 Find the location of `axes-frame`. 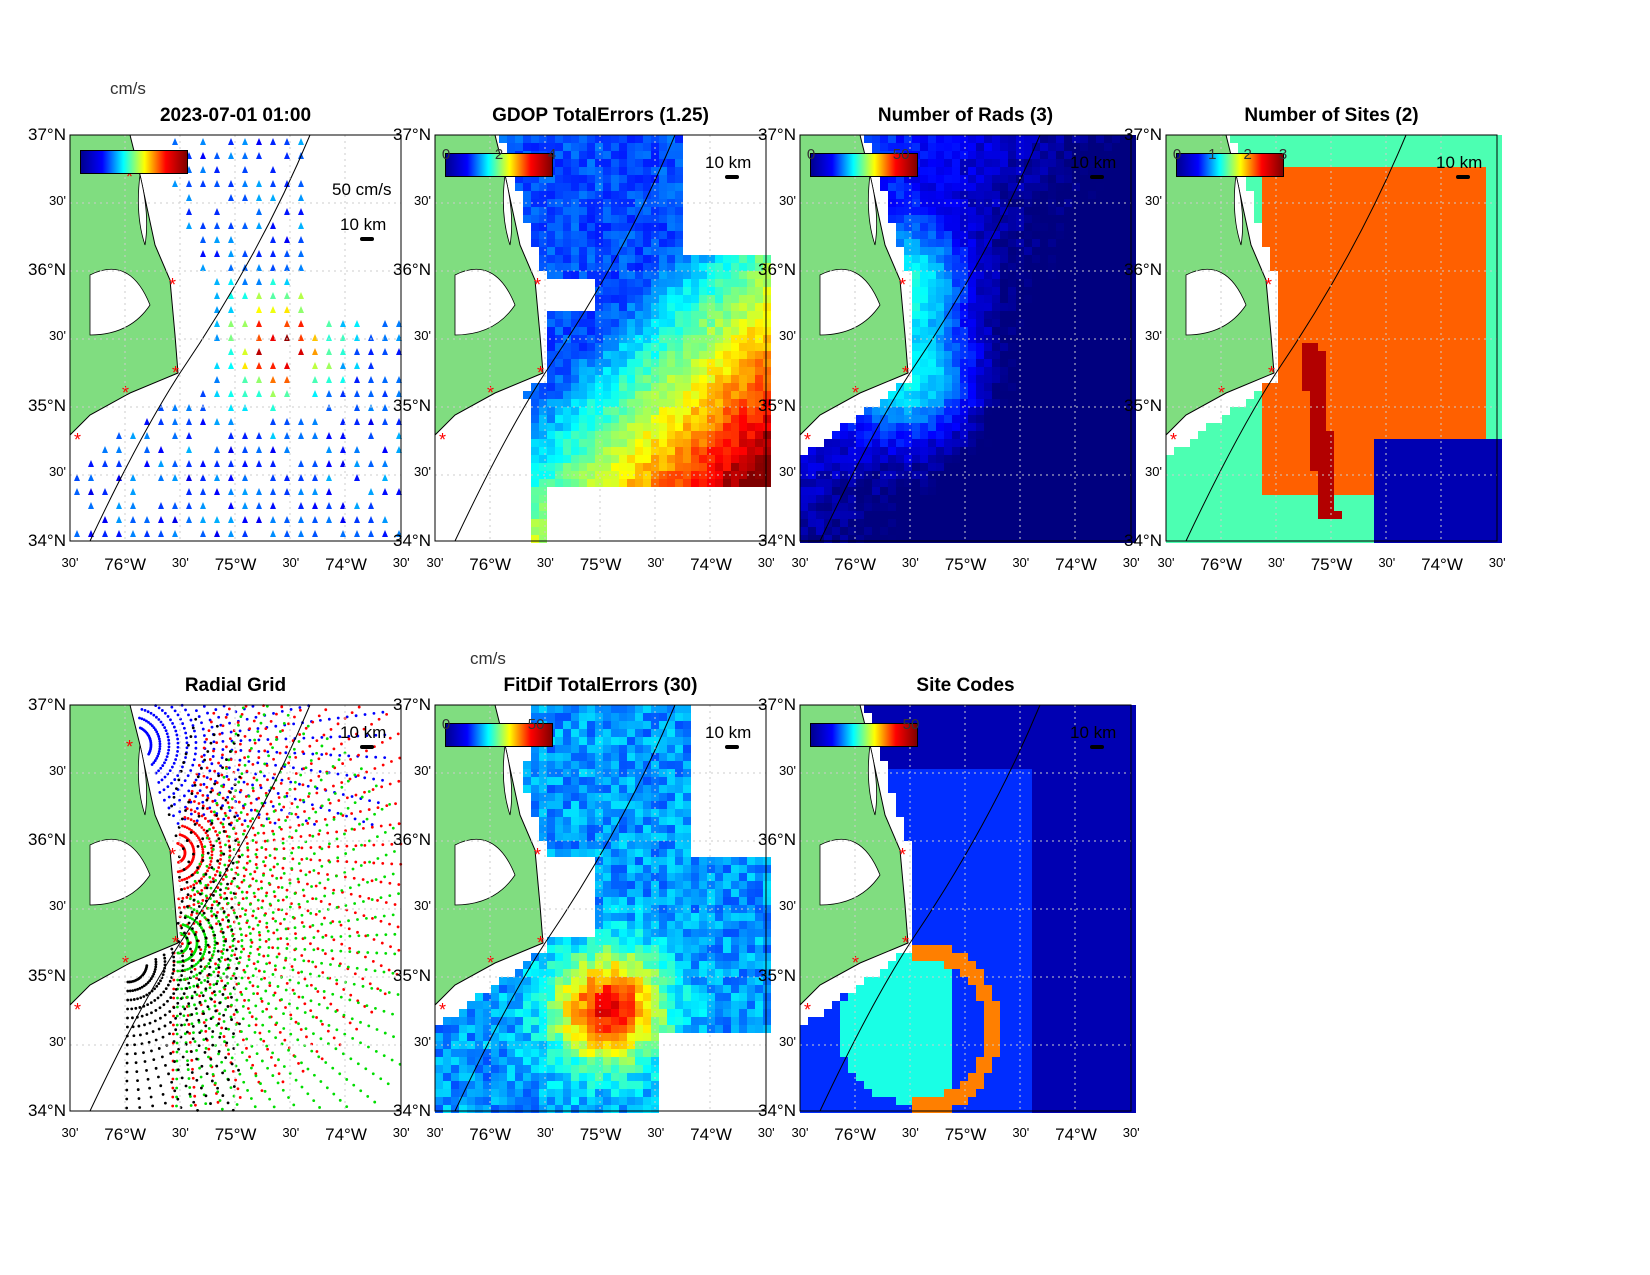

axes-frame is located at coordinates (965, 338).